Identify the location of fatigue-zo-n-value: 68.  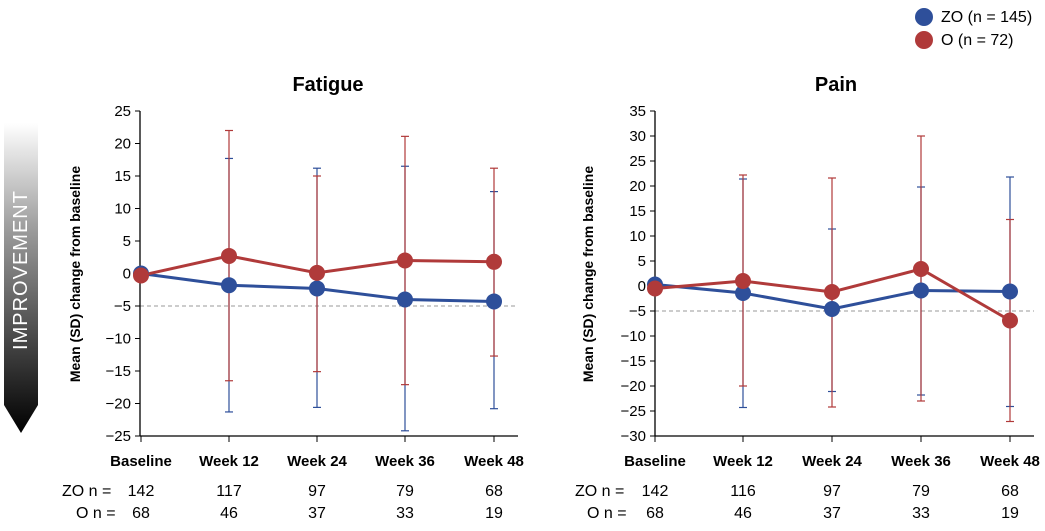
(494, 491).